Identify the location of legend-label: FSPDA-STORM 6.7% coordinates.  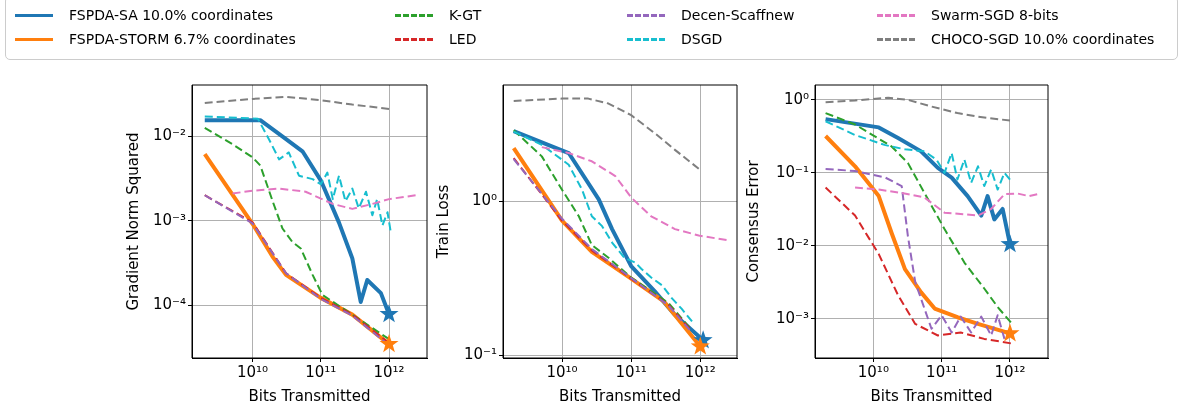
(182, 39).